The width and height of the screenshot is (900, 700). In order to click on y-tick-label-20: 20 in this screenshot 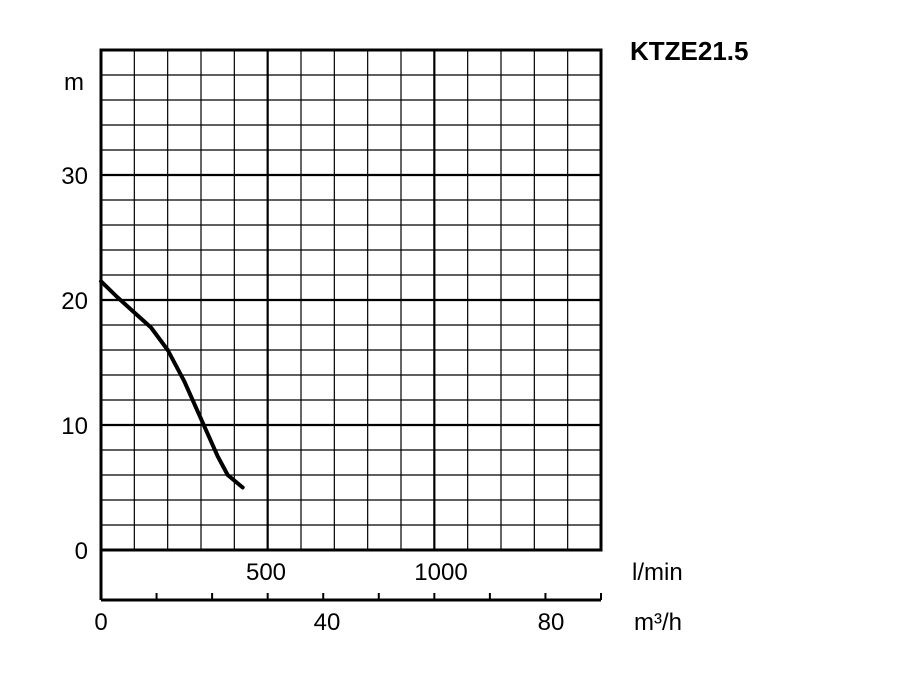, I will do `click(74, 301)`.